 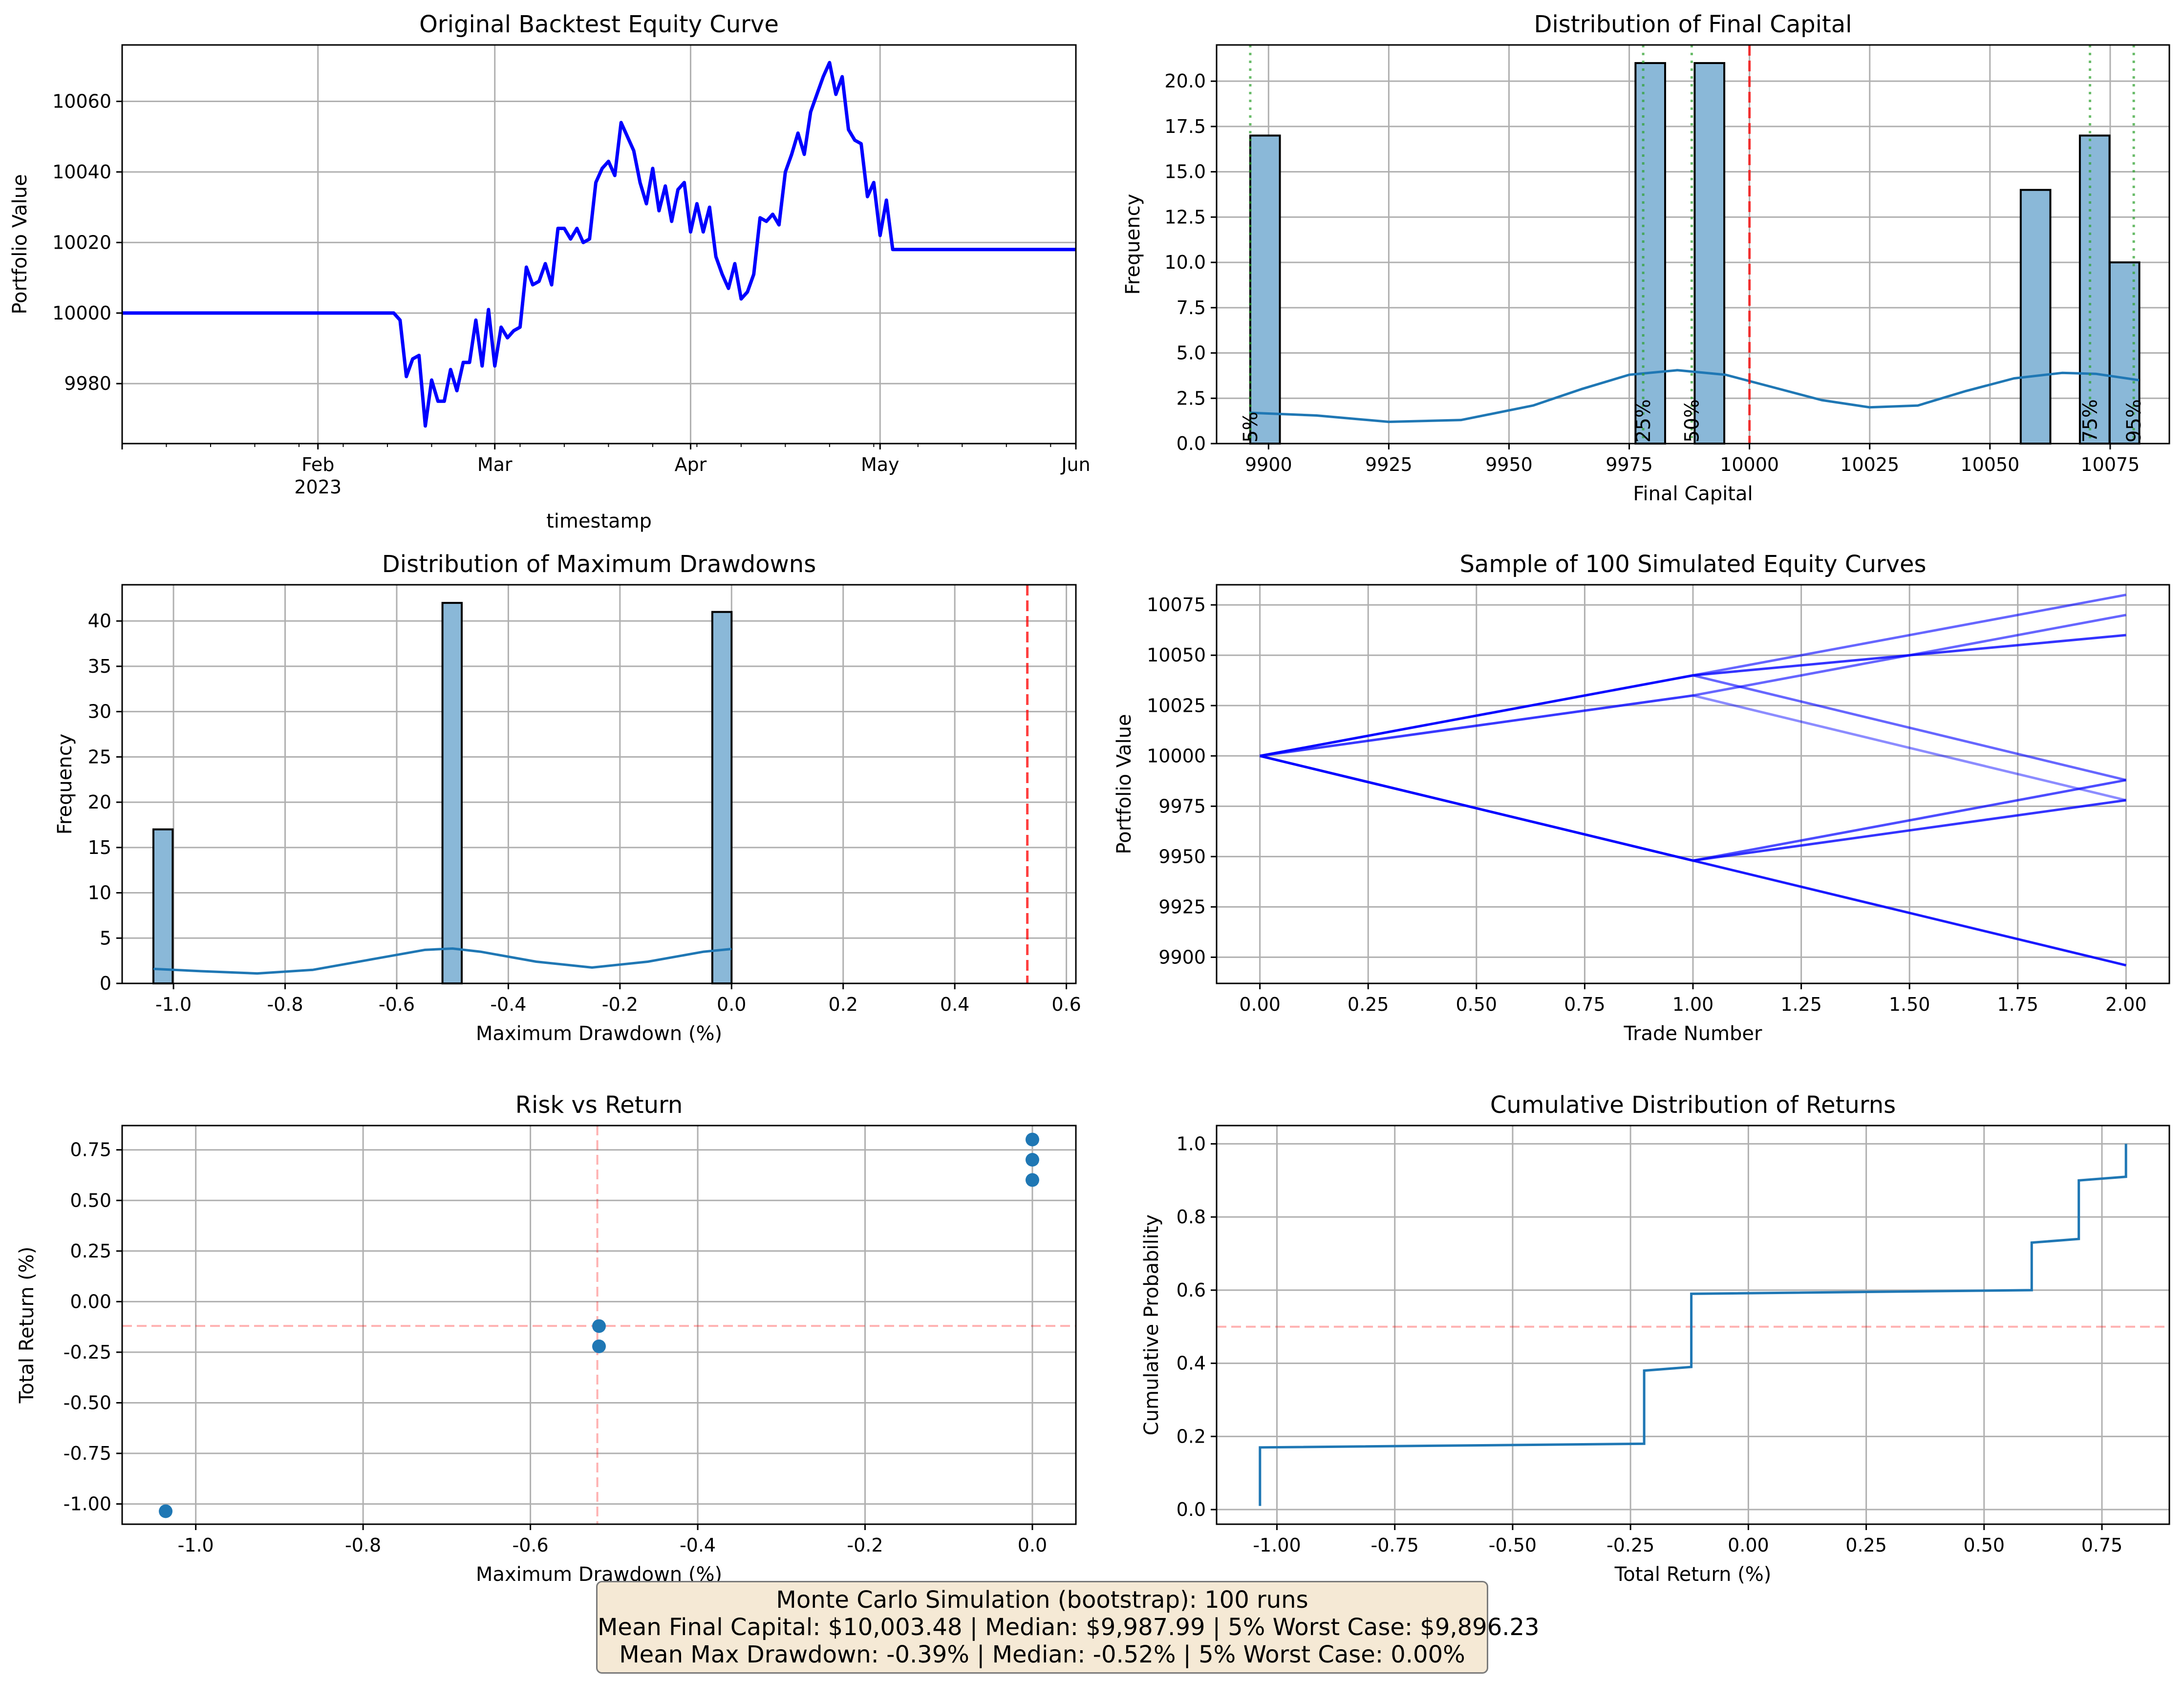 I want to click on y-tick-label: 7.5, so click(x=1191, y=308).